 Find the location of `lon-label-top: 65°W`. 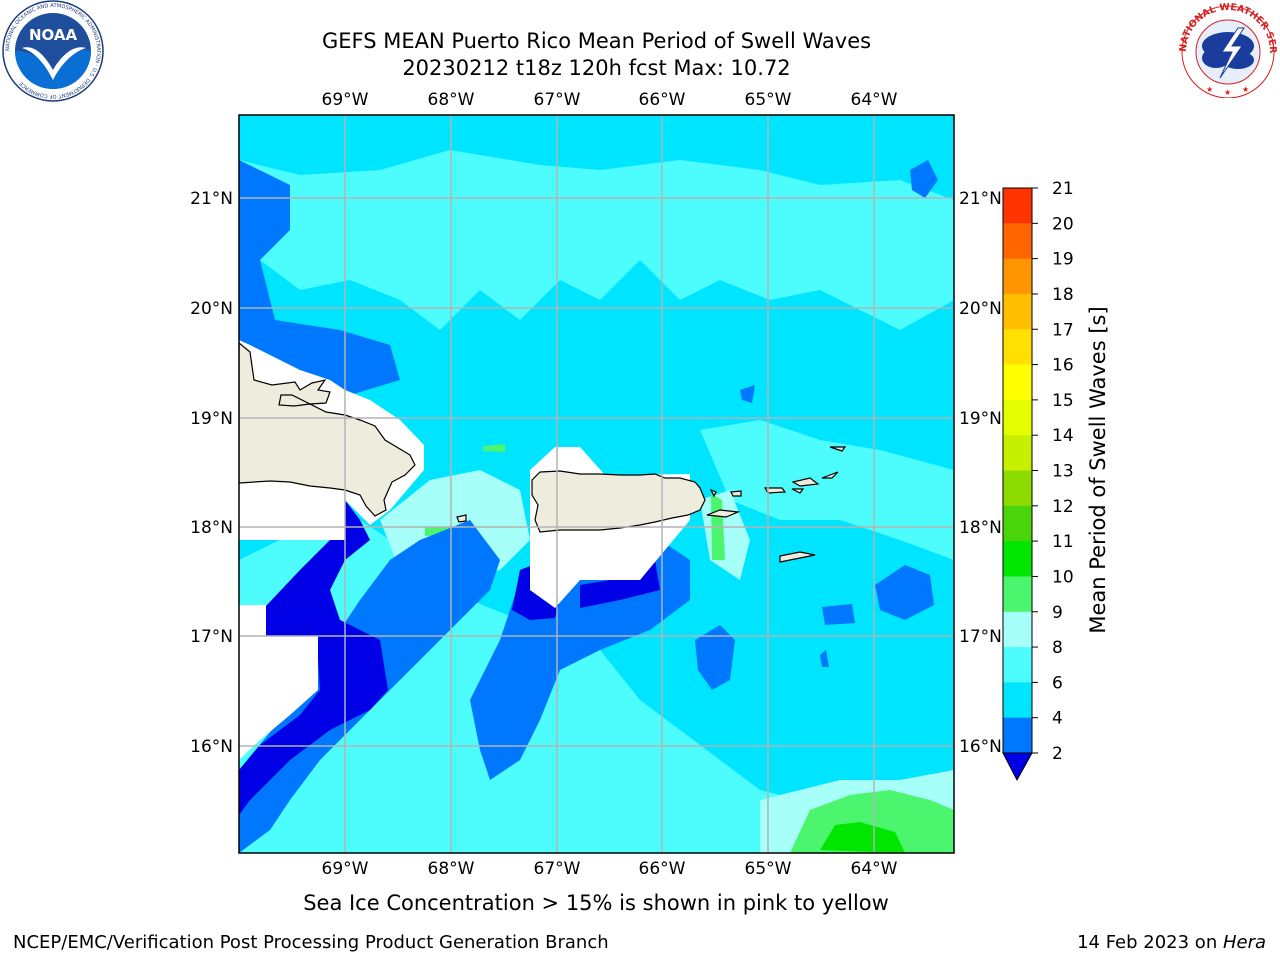

lon-label-top: 65°W is located at coordinates (768, 100).